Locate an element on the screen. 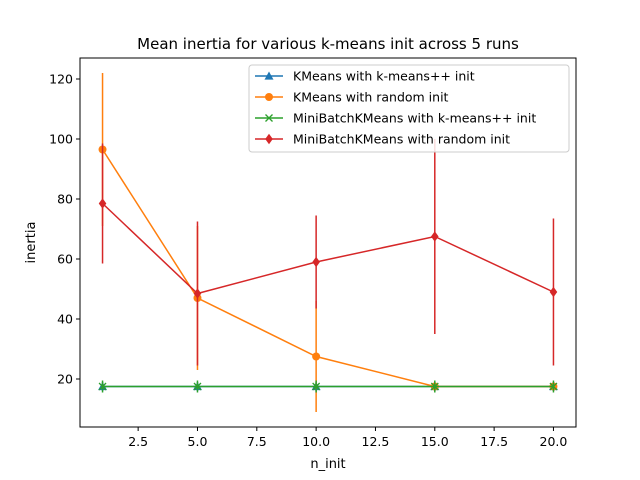  y-tick-label-2: 60 is located at coordinates (65, 259).